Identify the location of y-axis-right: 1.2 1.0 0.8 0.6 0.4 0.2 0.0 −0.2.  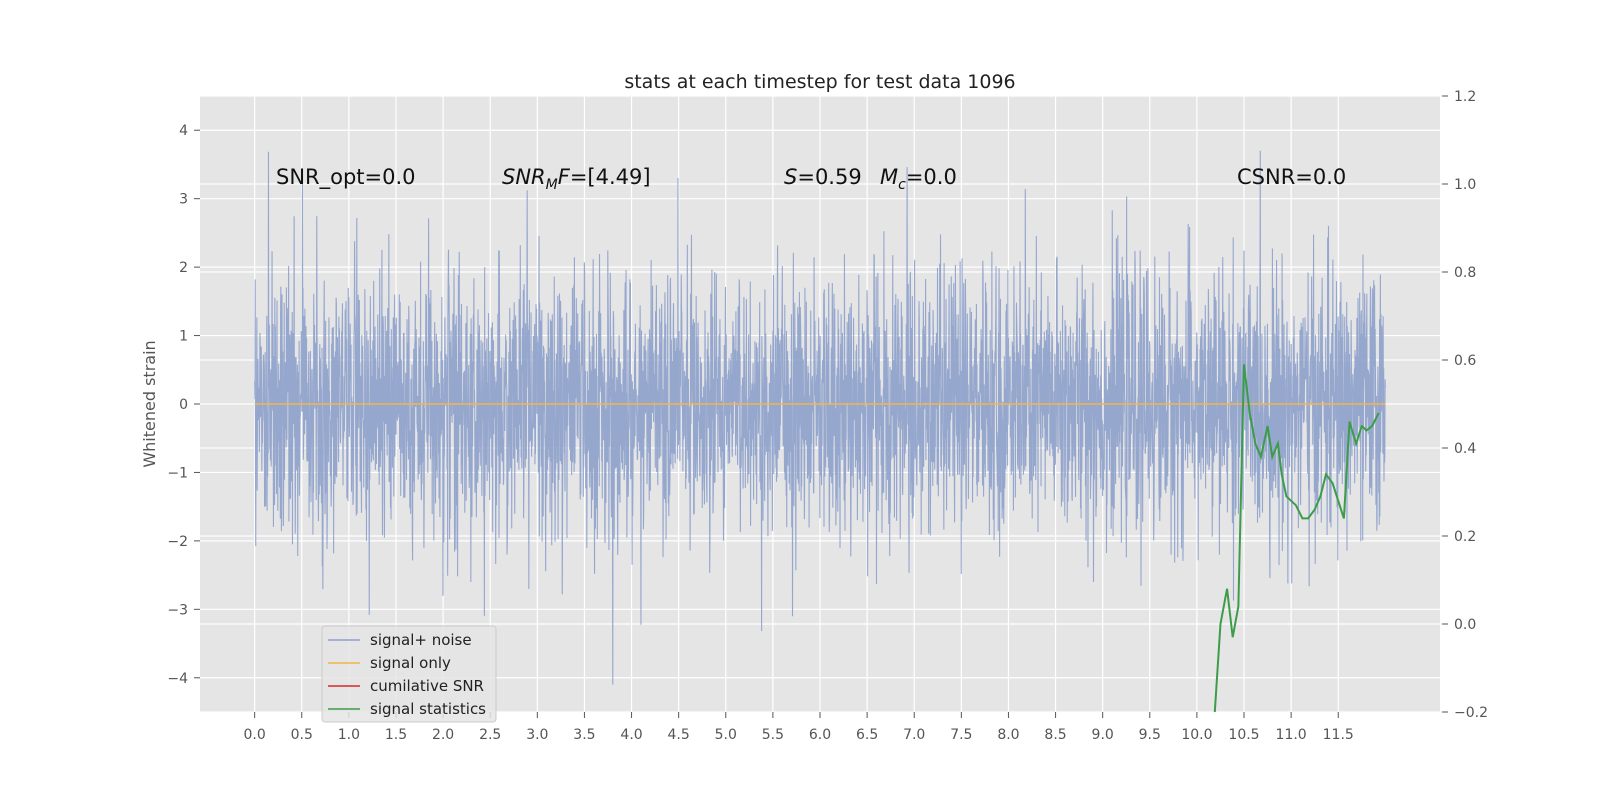
(1465, 405).